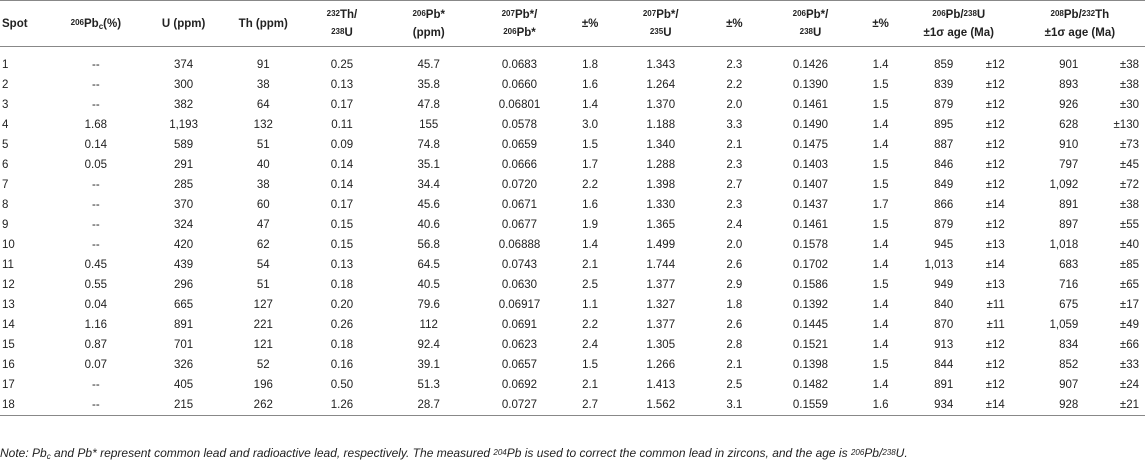  Describe the element at coordinates (944, 64) in the screenshot. I see `cell-age-206-238: 859` at that location.